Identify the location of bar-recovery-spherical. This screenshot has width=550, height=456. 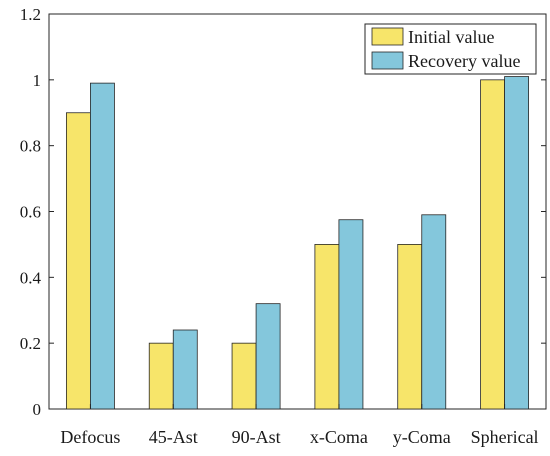
(517, 243).